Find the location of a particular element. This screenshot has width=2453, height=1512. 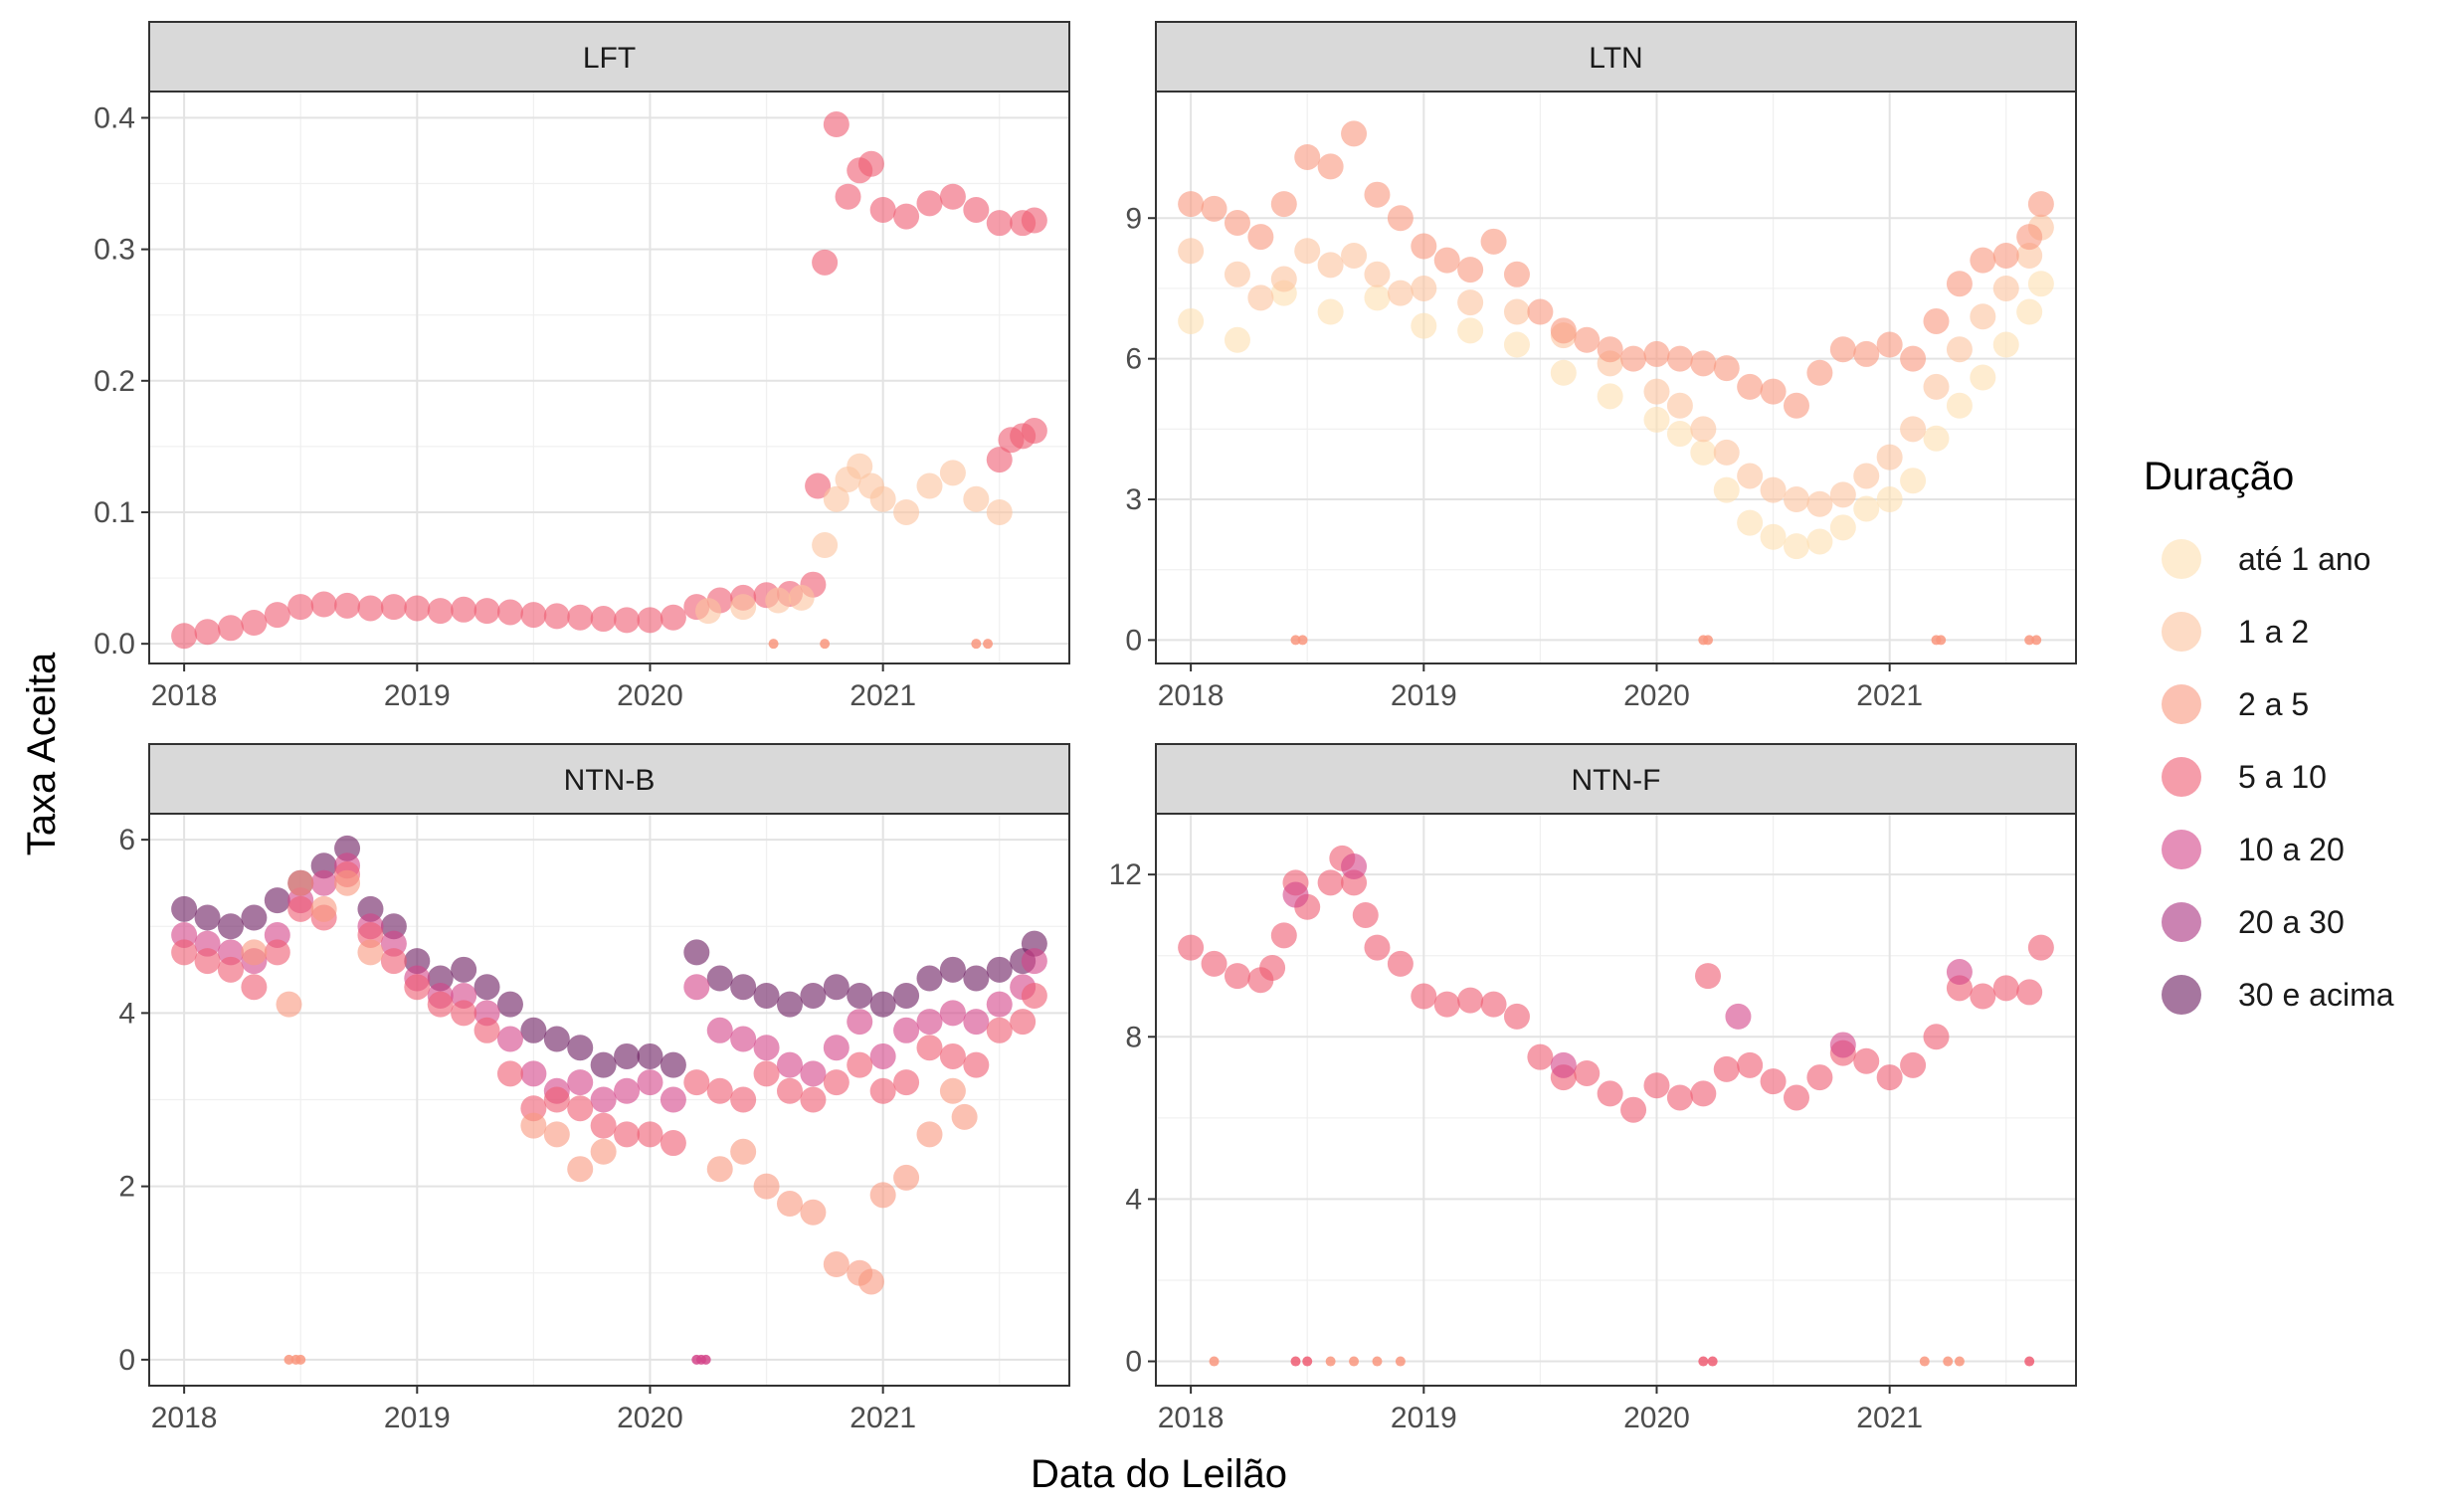

x-axis-title: Data do Leilão is located at coordinates (1159, 1474).